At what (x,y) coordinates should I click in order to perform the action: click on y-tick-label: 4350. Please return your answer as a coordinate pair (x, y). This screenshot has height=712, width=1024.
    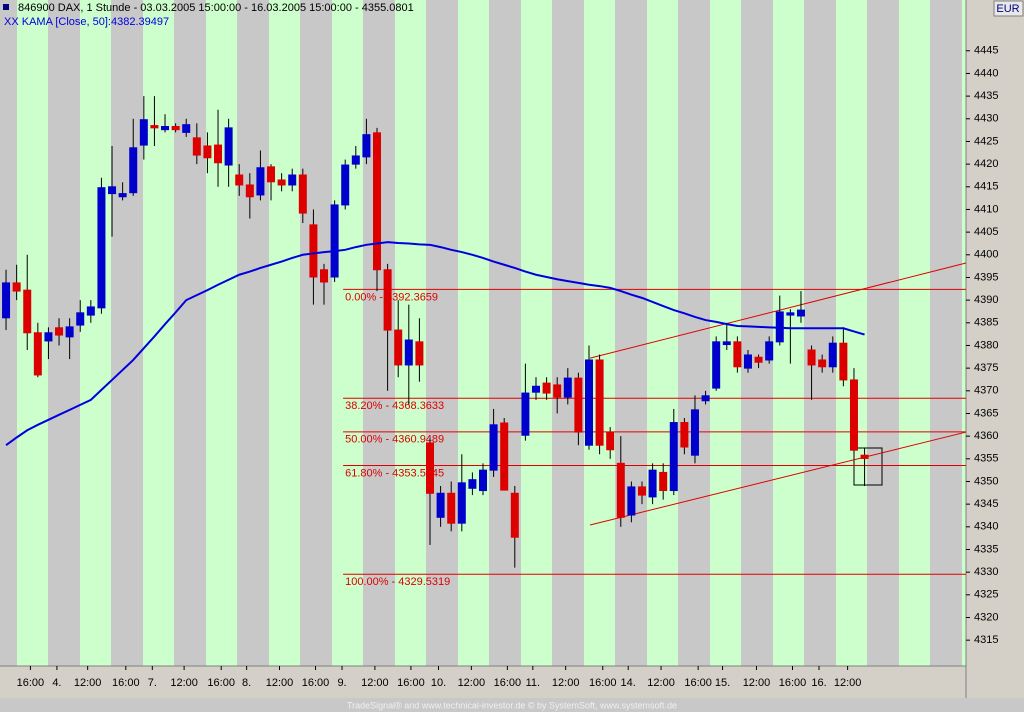
    Looking at the image, I should click on (986, 481).